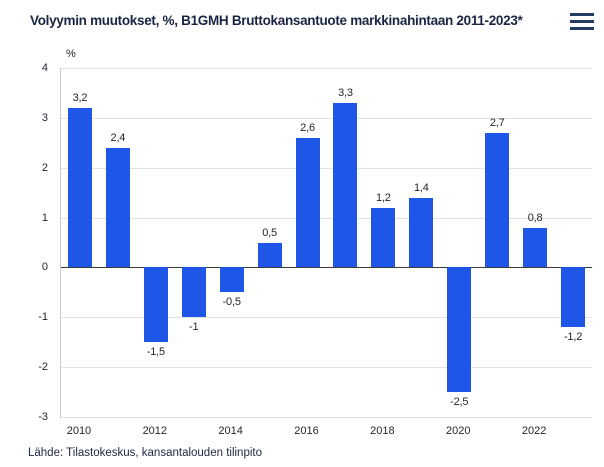  Describe the element at coordinates (79, 431) in the screenshot. I see `x-axis-tick-label: 2010` at that location.